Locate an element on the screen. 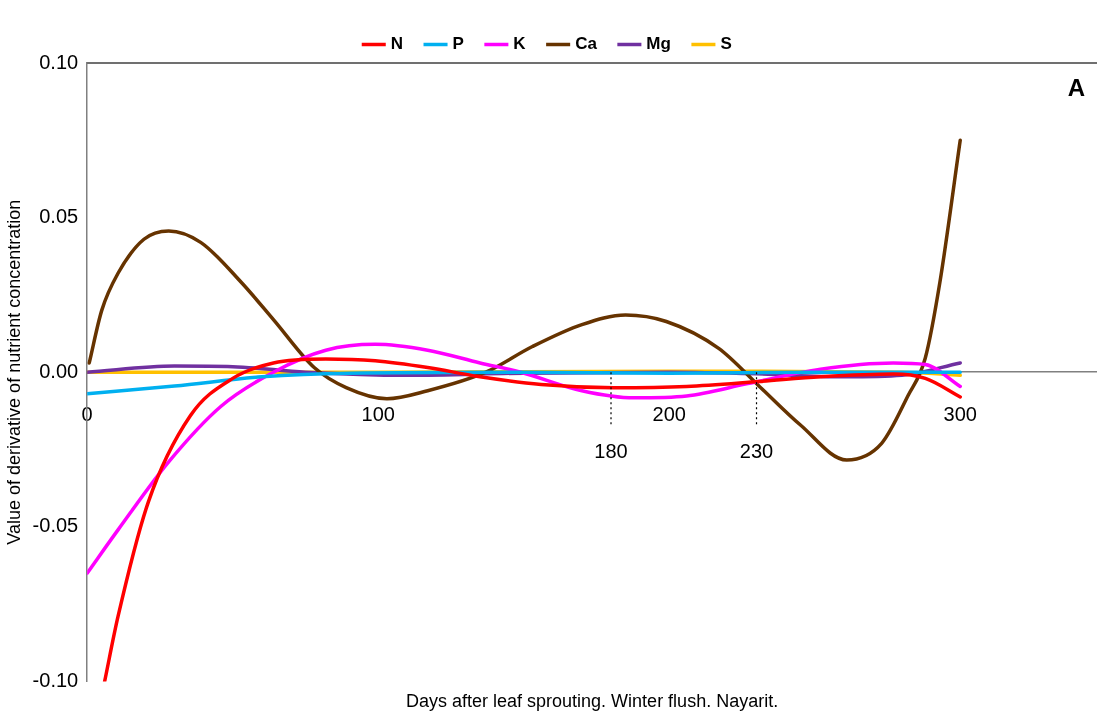  y-tick-label: 0.10 is located at coordinates (59, 61).